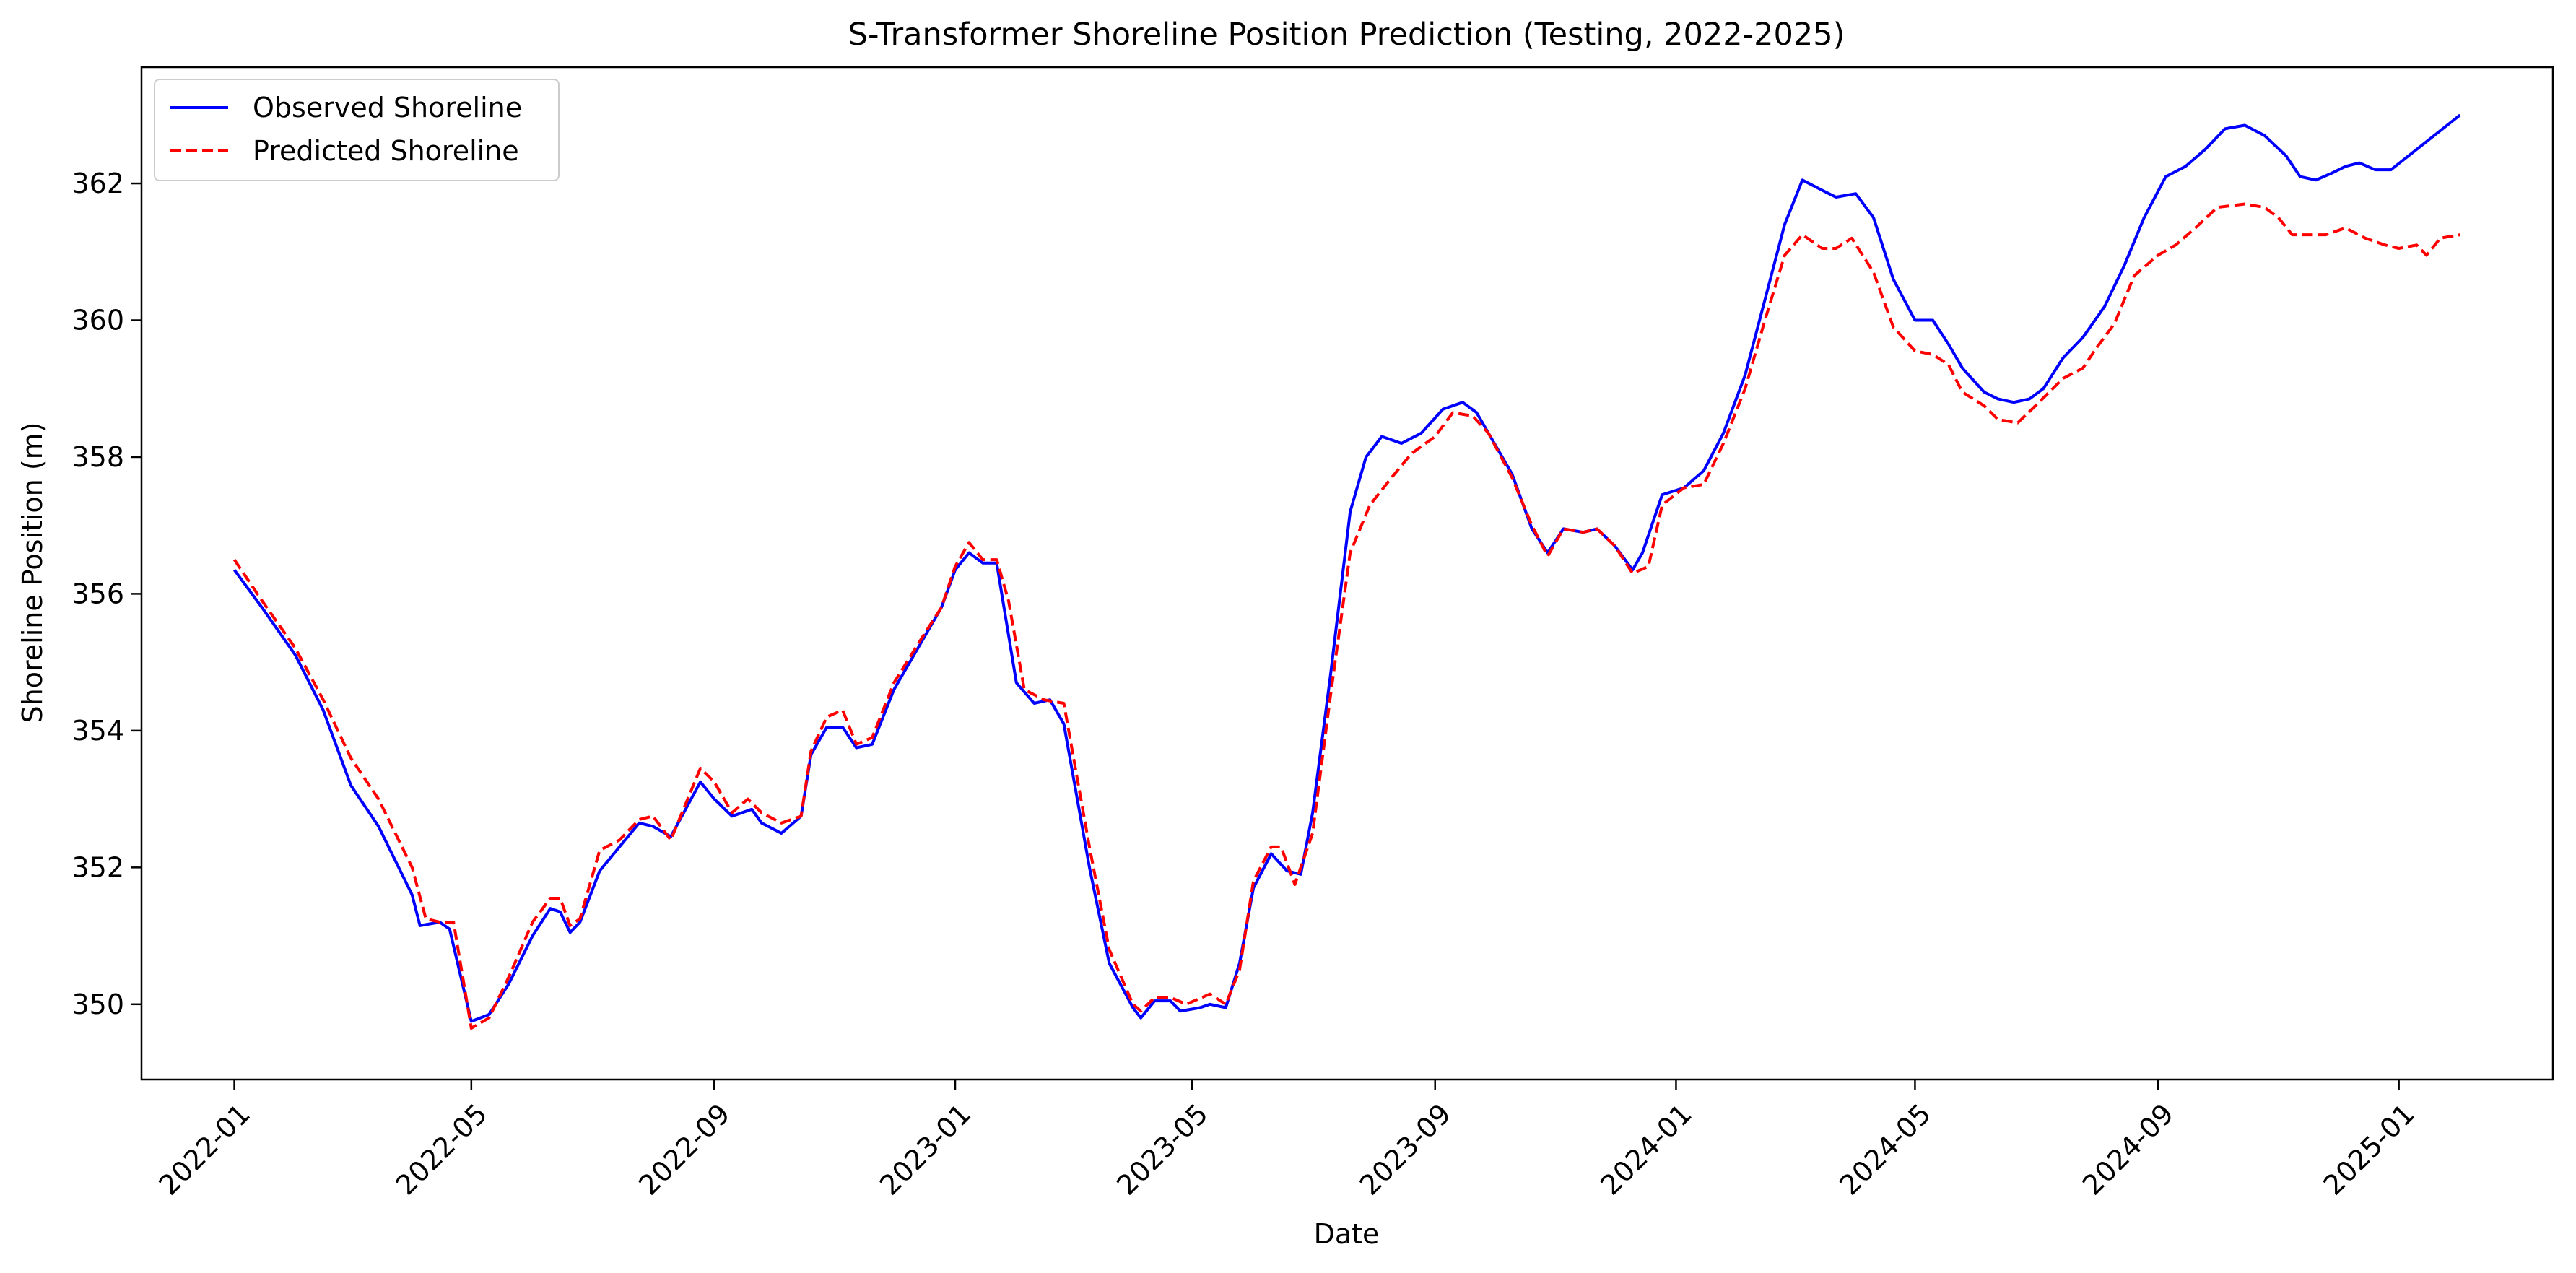 This screenshot has height=1273, width=2576. Describe the element at coordinates (97, 320) in the screenshot. I see `y-tick-label: 360` at that location.